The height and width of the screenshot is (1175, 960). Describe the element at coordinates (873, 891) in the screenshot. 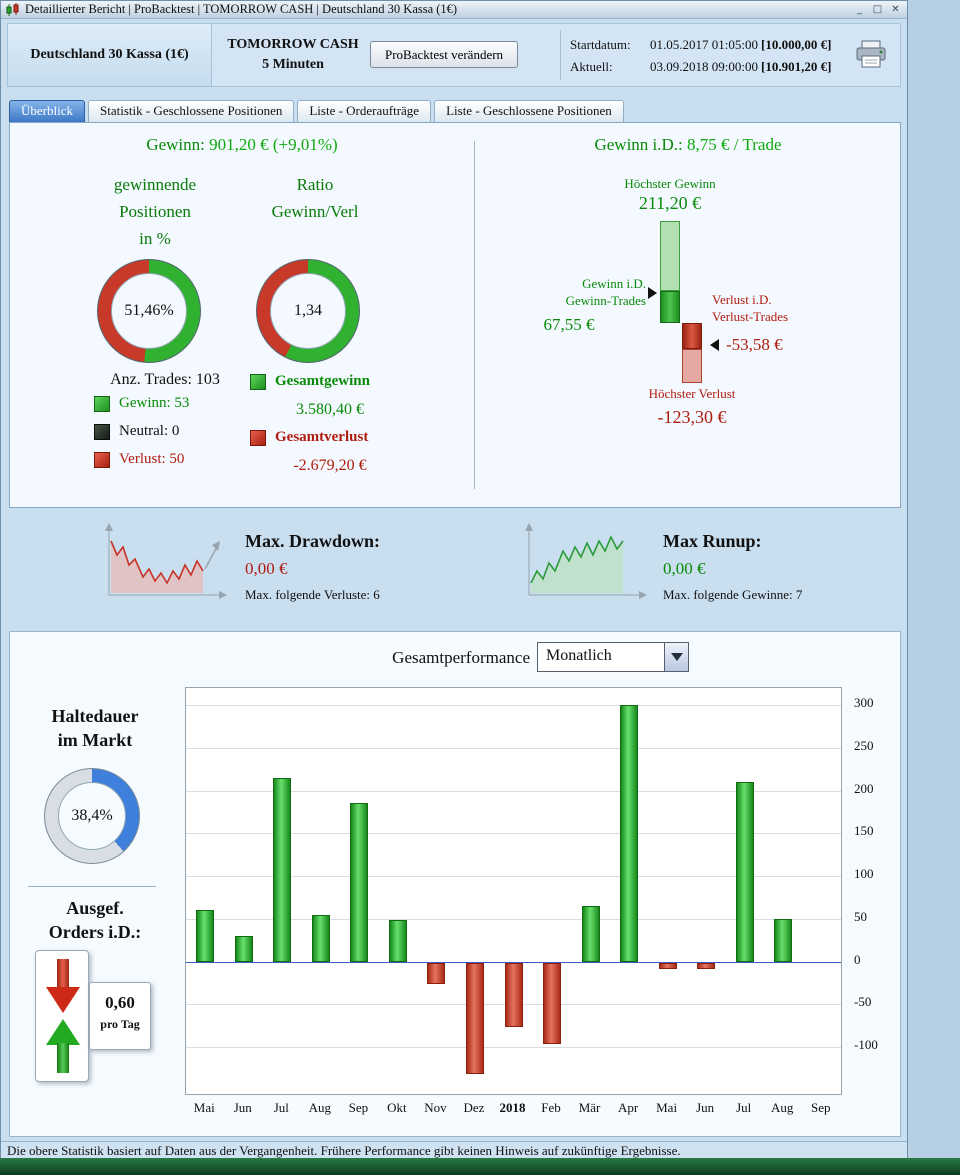

I see `performance-y-axis: 300 250 200 150 100 50 0 -50 -100` at that location.